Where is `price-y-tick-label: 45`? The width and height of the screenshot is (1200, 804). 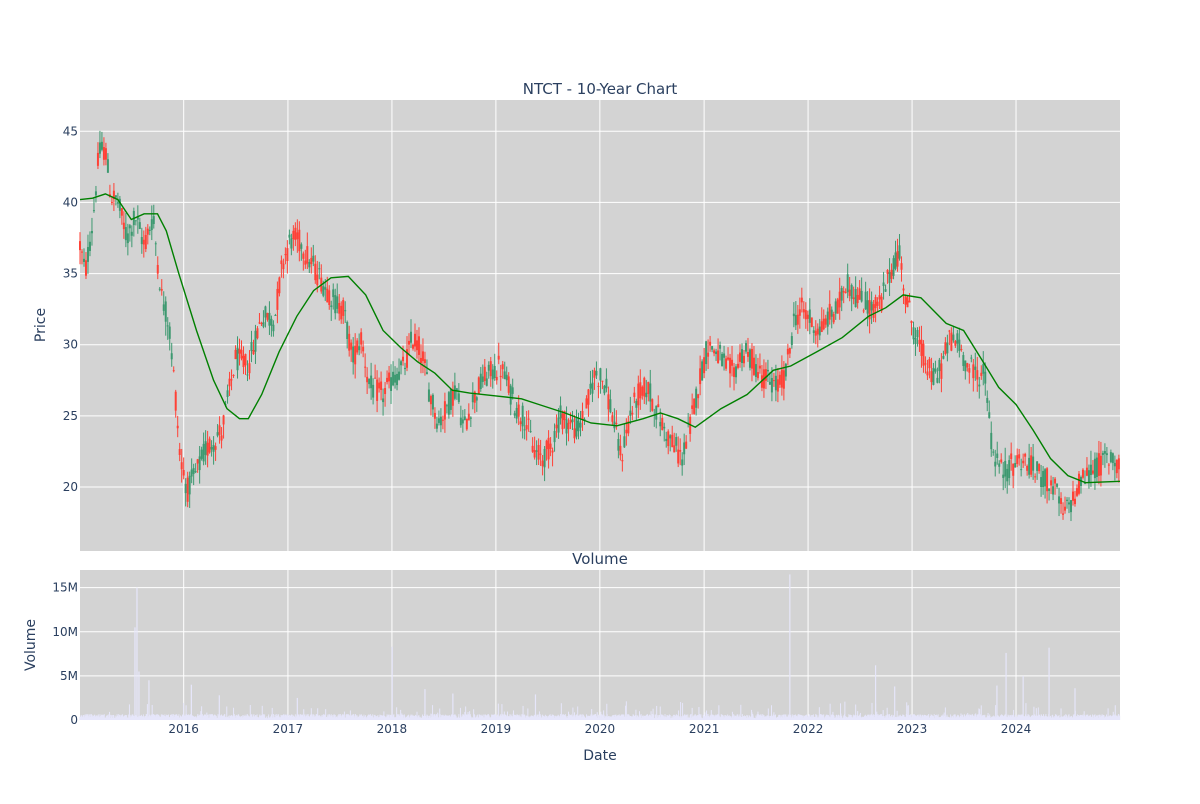
price-y-tick-label: 45 is located at coordinates (70, 131).